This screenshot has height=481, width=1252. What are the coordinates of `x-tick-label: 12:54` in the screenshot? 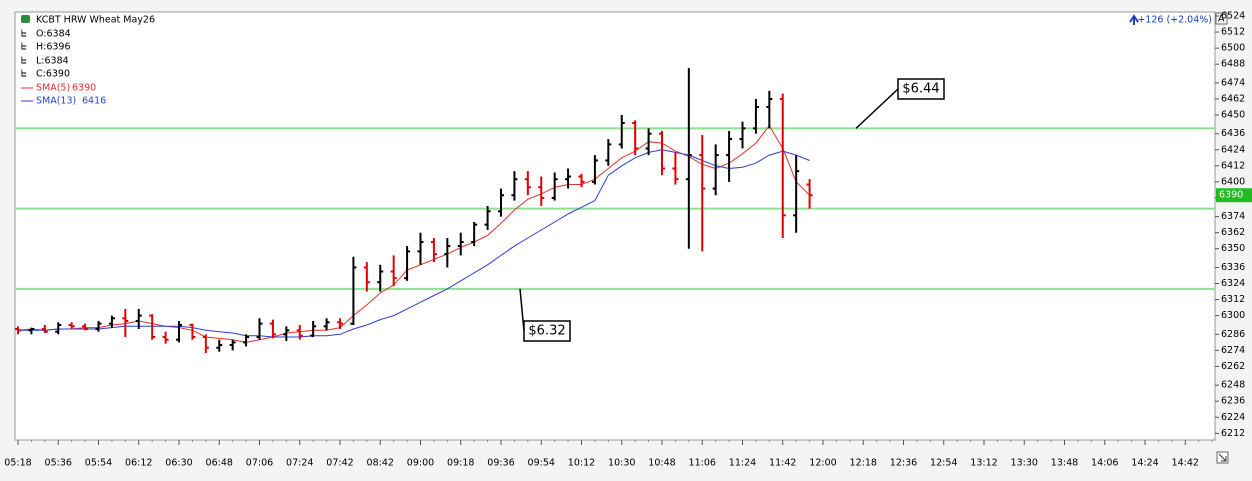 It's located at (943, 463).